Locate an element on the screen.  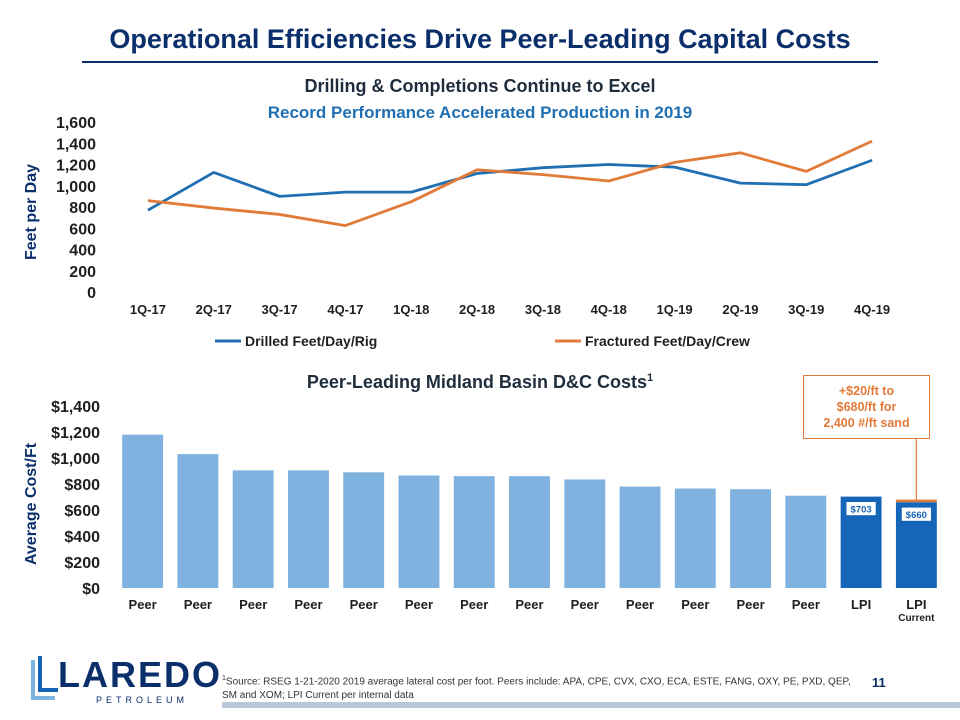
logo-subtitle: PETROLEUM is located at coordinates (142, 700).